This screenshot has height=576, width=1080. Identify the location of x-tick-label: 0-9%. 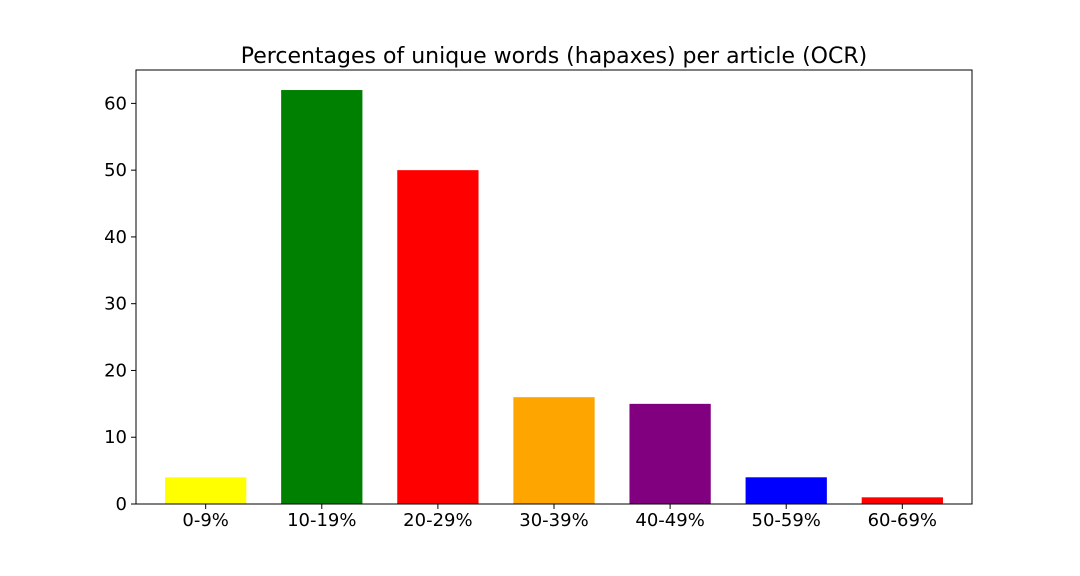
(205, 520).